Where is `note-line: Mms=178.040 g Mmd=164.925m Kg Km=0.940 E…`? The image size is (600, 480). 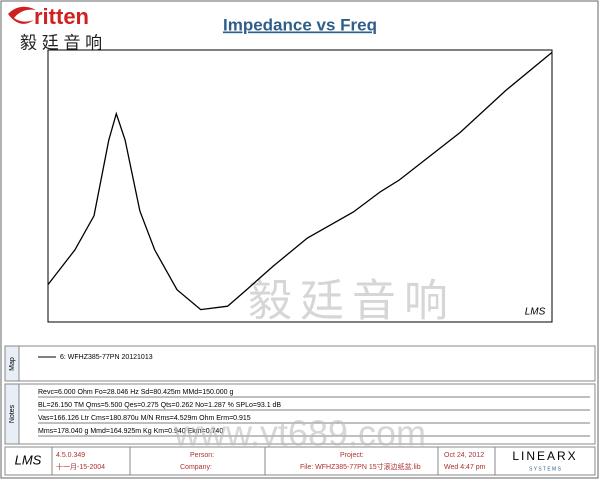
note-line: Mms=178.040 g Mmd=164.925m Kg Km=0.940 E… is located at coordinates (130, 431).